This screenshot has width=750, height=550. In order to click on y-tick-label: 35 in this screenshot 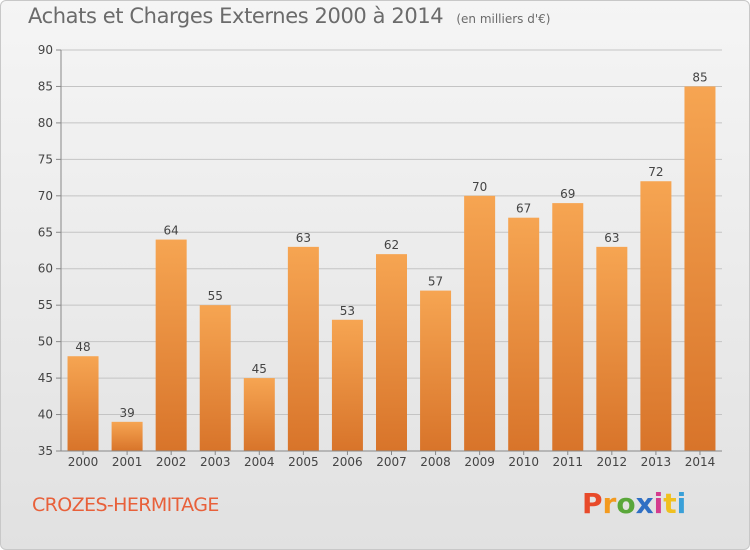, I will do `click(45, 451)`.